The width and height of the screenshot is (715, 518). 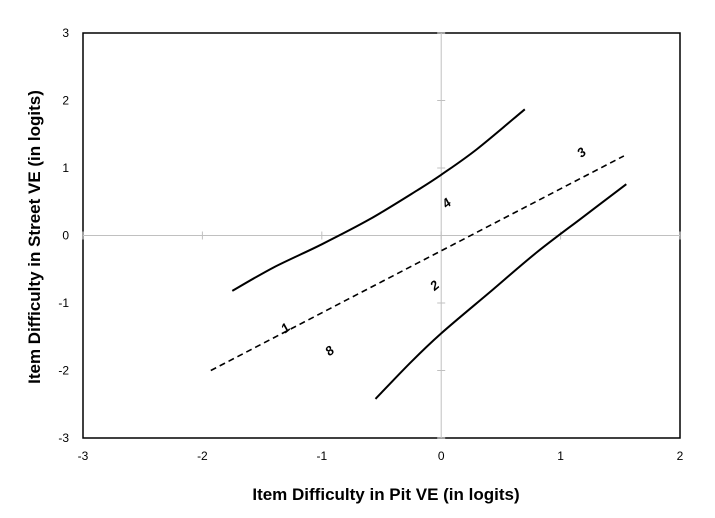 I want to click on point-label-8: 8, so click(x=330, y=350).